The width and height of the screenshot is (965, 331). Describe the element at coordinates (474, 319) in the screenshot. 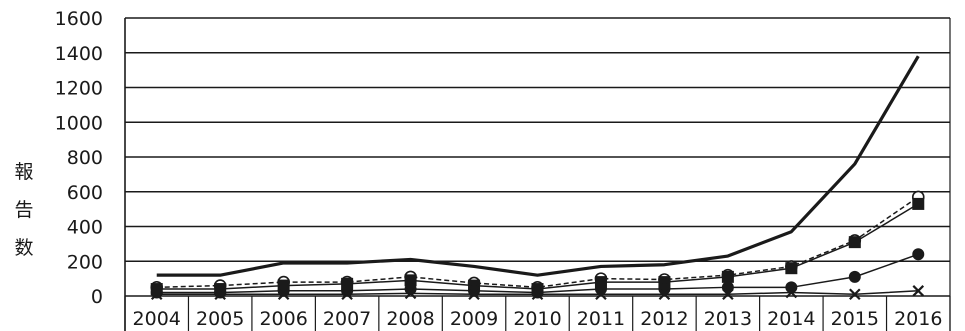

I see `x-tick-label: 2009` at that location.